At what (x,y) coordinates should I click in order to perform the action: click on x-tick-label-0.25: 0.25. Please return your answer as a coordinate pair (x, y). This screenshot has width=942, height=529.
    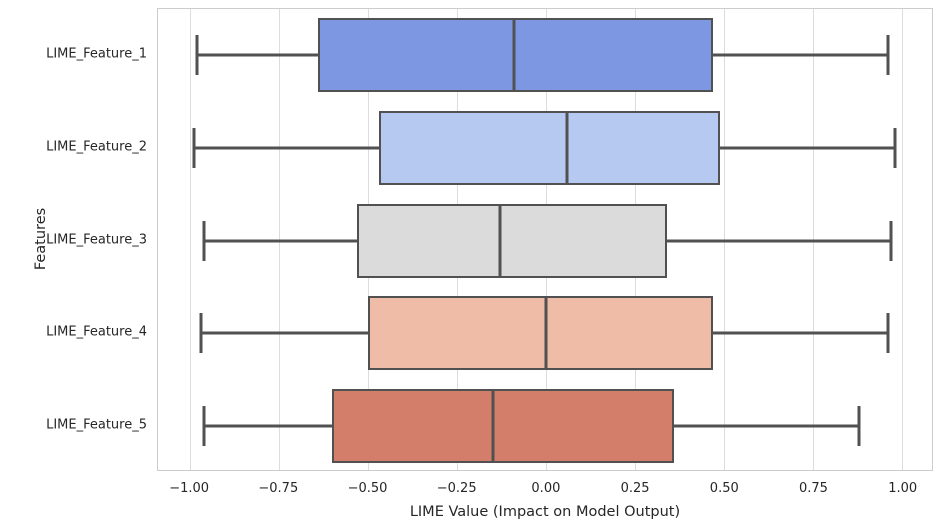
    Looking at the image, I should click on (635, 488).